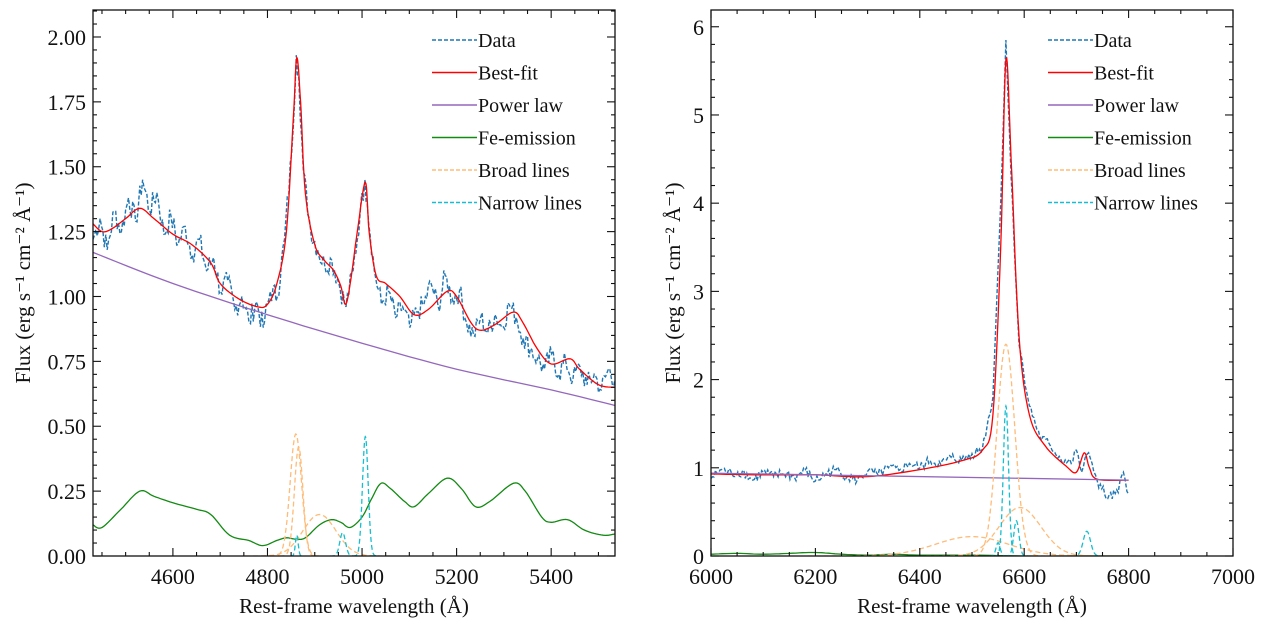  What do you see at coordinates (1129, 576) in the screenshot?
I see `x-tick-label: 6800` at bounding box center [1129, 576].